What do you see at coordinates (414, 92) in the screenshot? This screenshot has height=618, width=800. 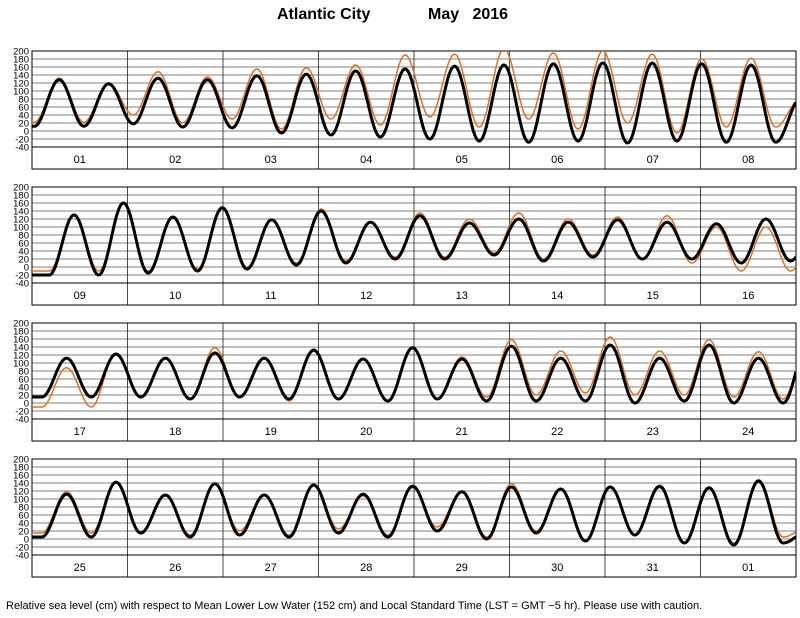 I see `observed-tide-line` at bounding box center [414, 92].